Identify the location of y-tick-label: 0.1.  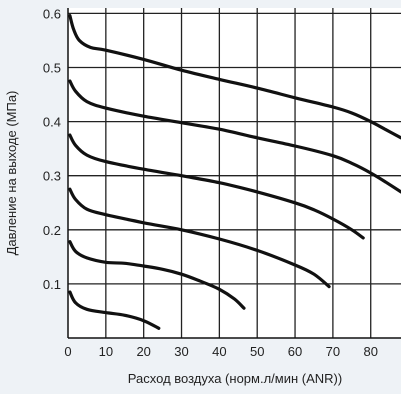
(52, 284).